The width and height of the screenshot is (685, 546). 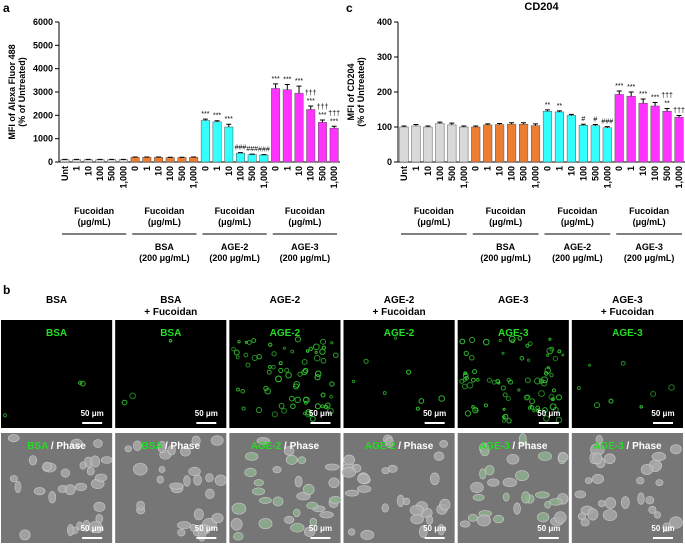 I want to click on y-tick-label: 0, so click(x=389, y=162).